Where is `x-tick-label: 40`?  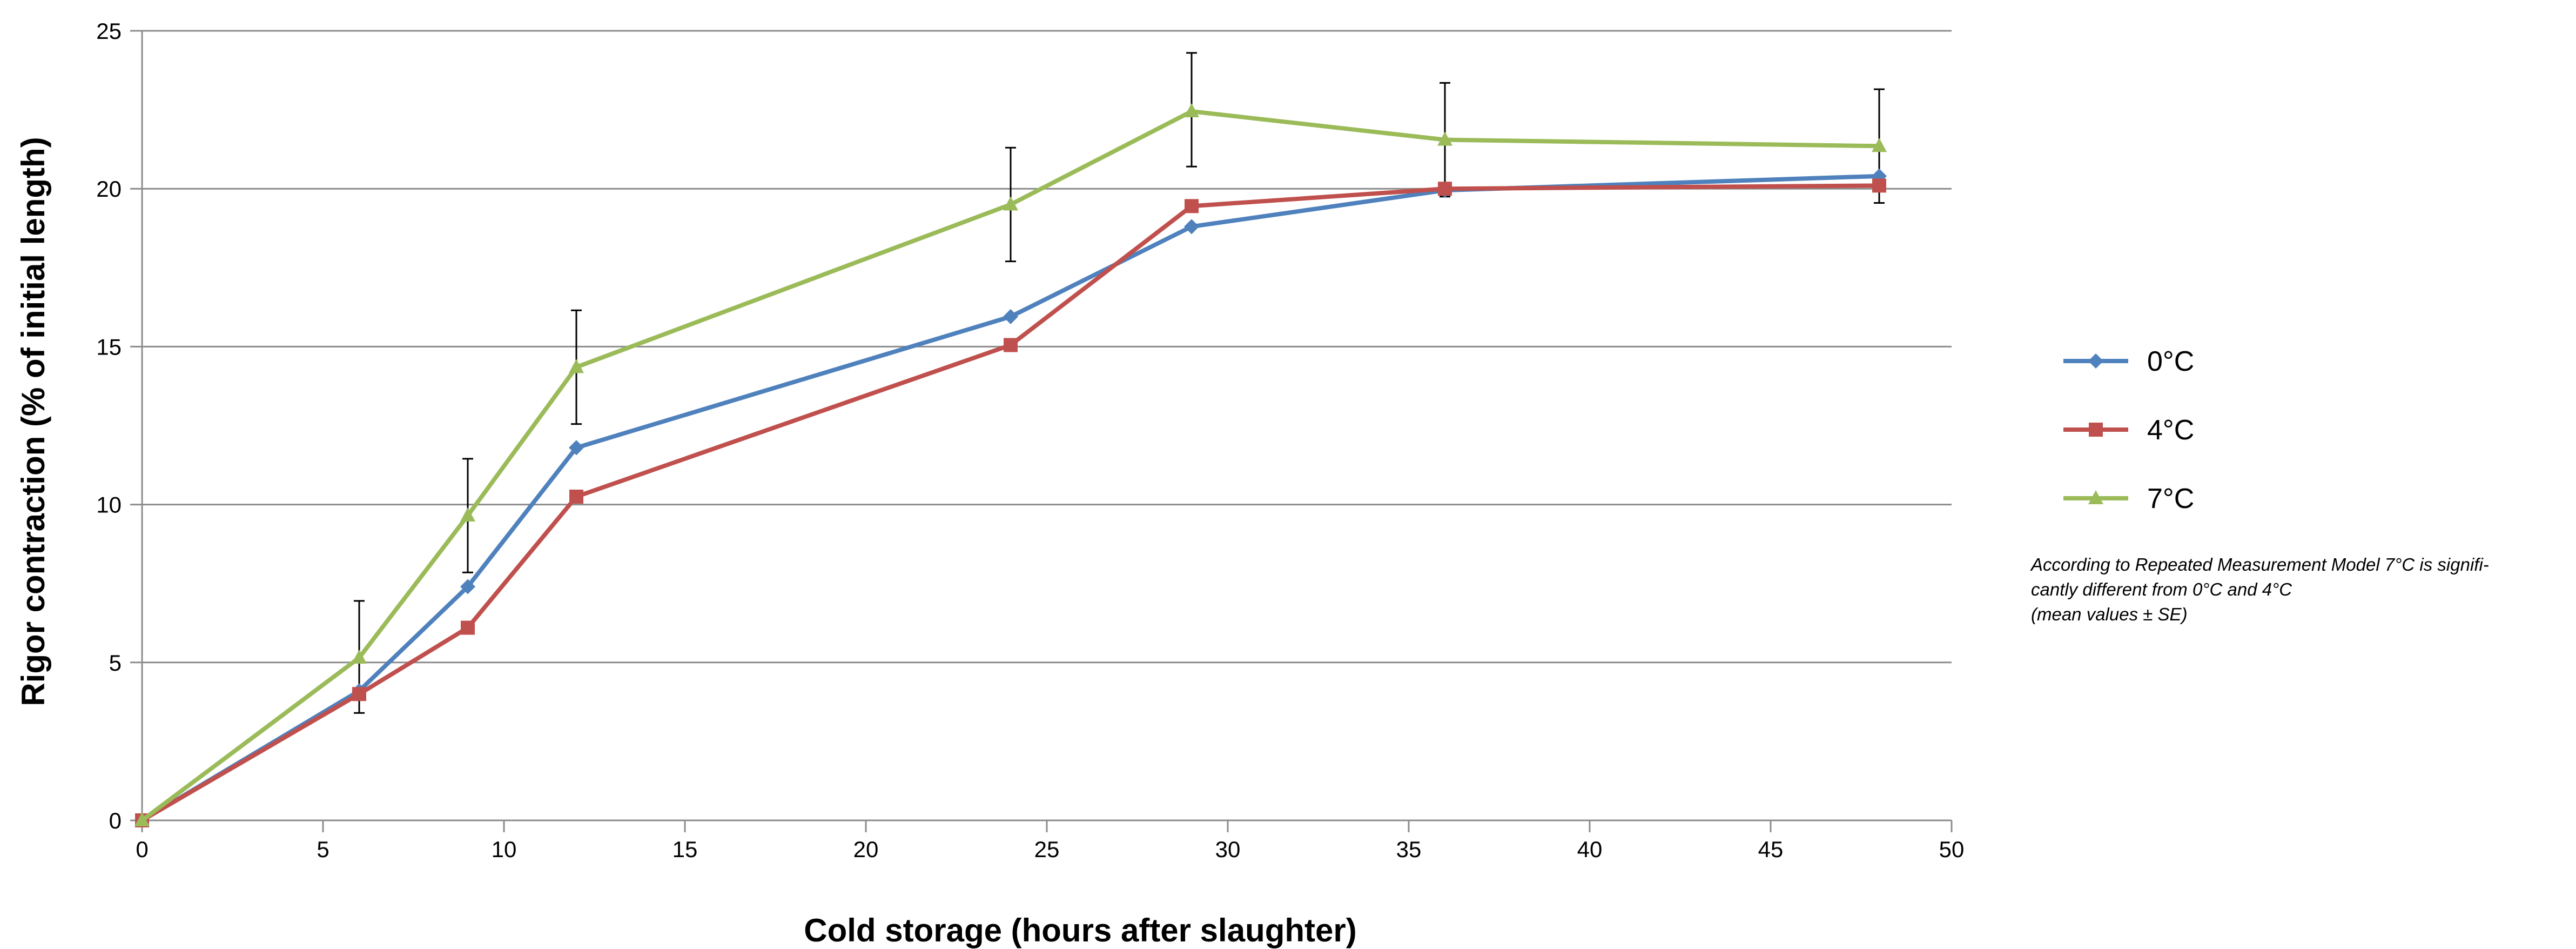
x-tick-label: 40 is located at coordinates (1590, 849).